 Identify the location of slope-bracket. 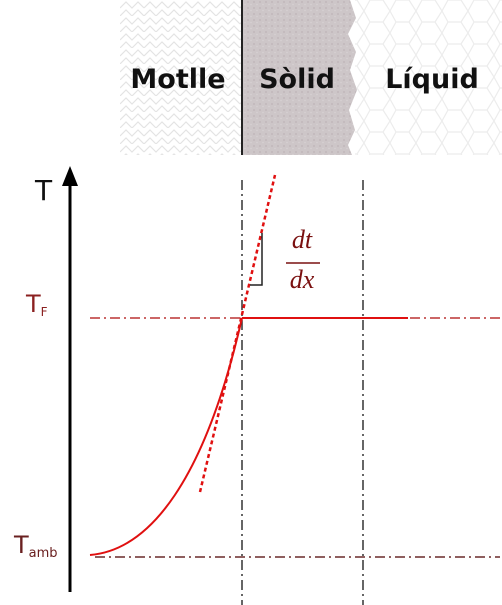
(256, 259).